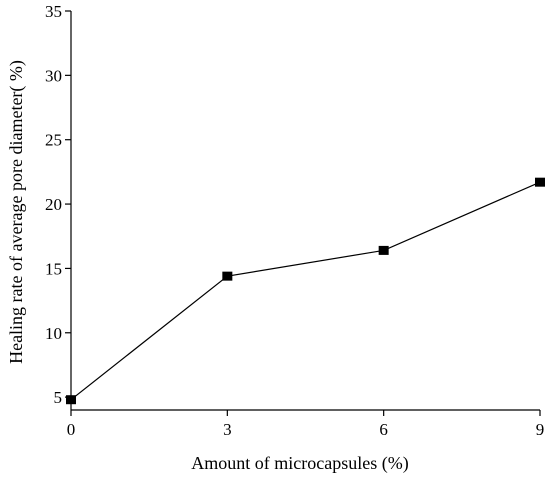 The height and width of the screenshot is (478, 550). What do you see at coordinates (383, 429) in the screenshot?
I see `x-tick-label: 6` at bounding box center [383, 429].